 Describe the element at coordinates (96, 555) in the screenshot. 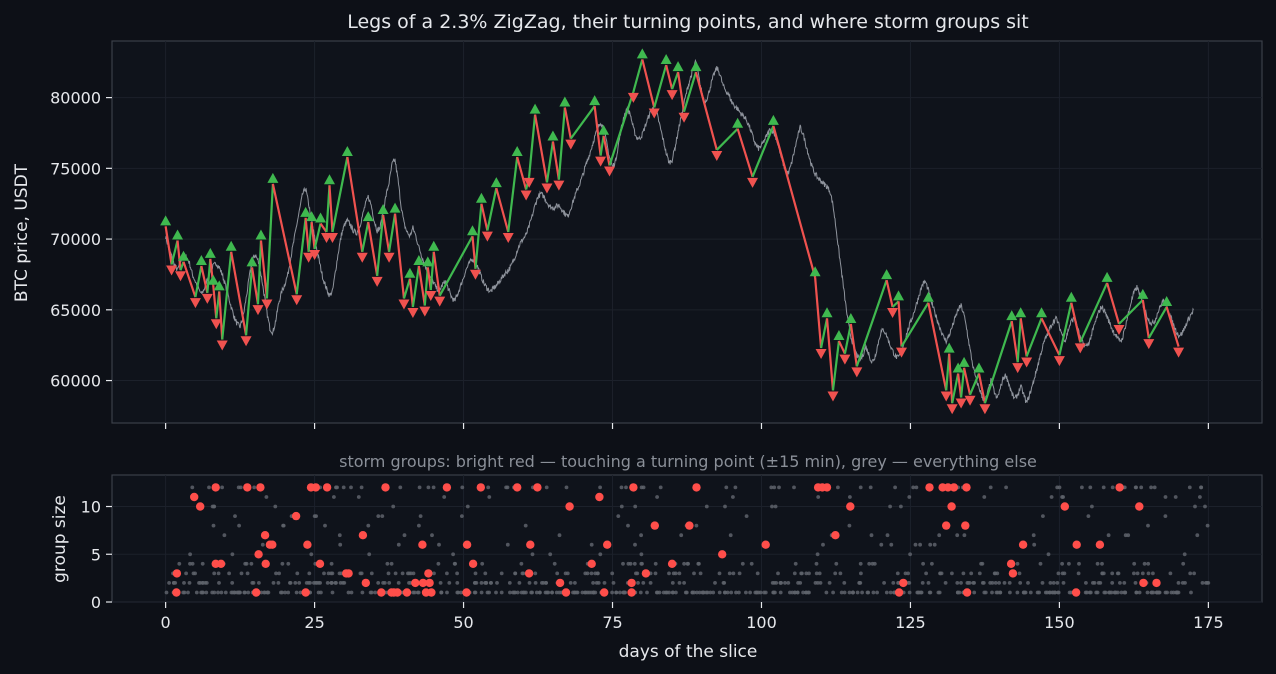

I see `bottom-y-axis: 0 5 10` at that location.